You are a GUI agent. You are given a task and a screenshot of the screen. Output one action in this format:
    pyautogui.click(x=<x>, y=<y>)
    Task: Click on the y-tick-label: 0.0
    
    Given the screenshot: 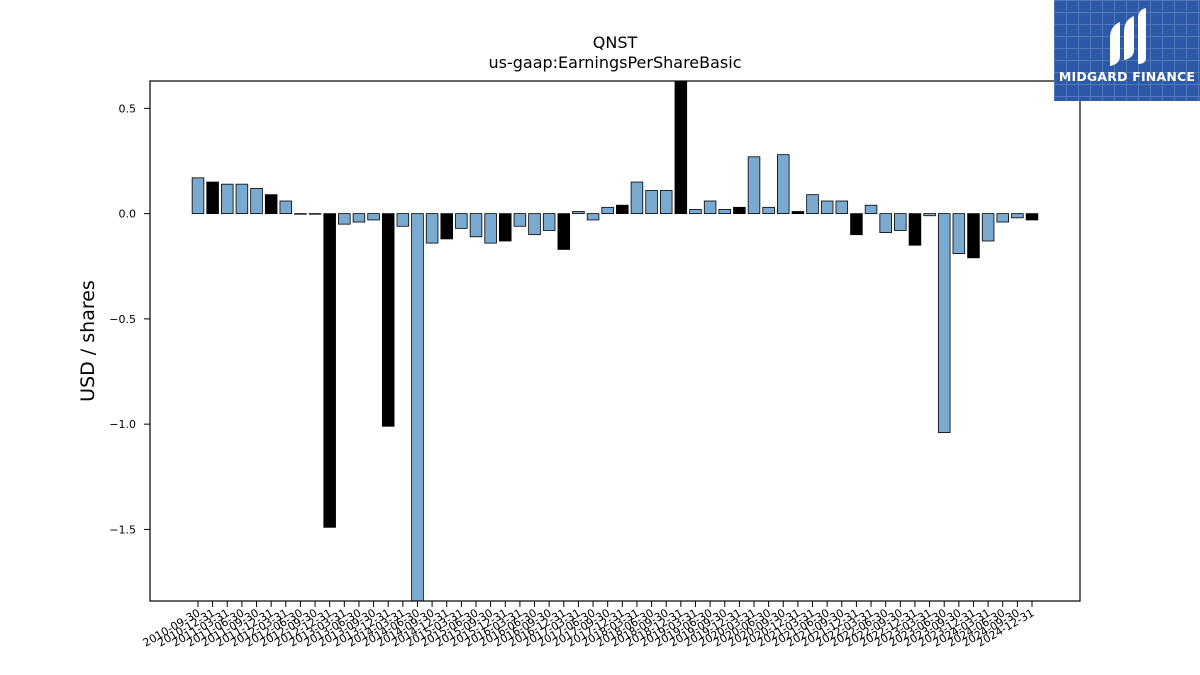 What is the action you would take?
    pyautogui.click(x=128, y=214)
    